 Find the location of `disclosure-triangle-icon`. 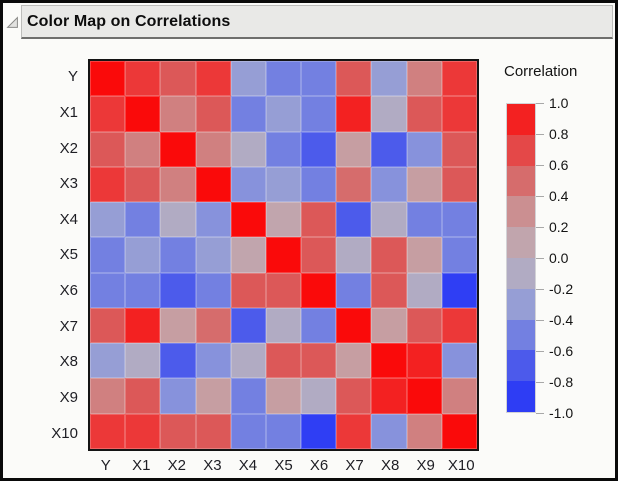

disclosure-triangle-icon is located at coordinates (12, 22).